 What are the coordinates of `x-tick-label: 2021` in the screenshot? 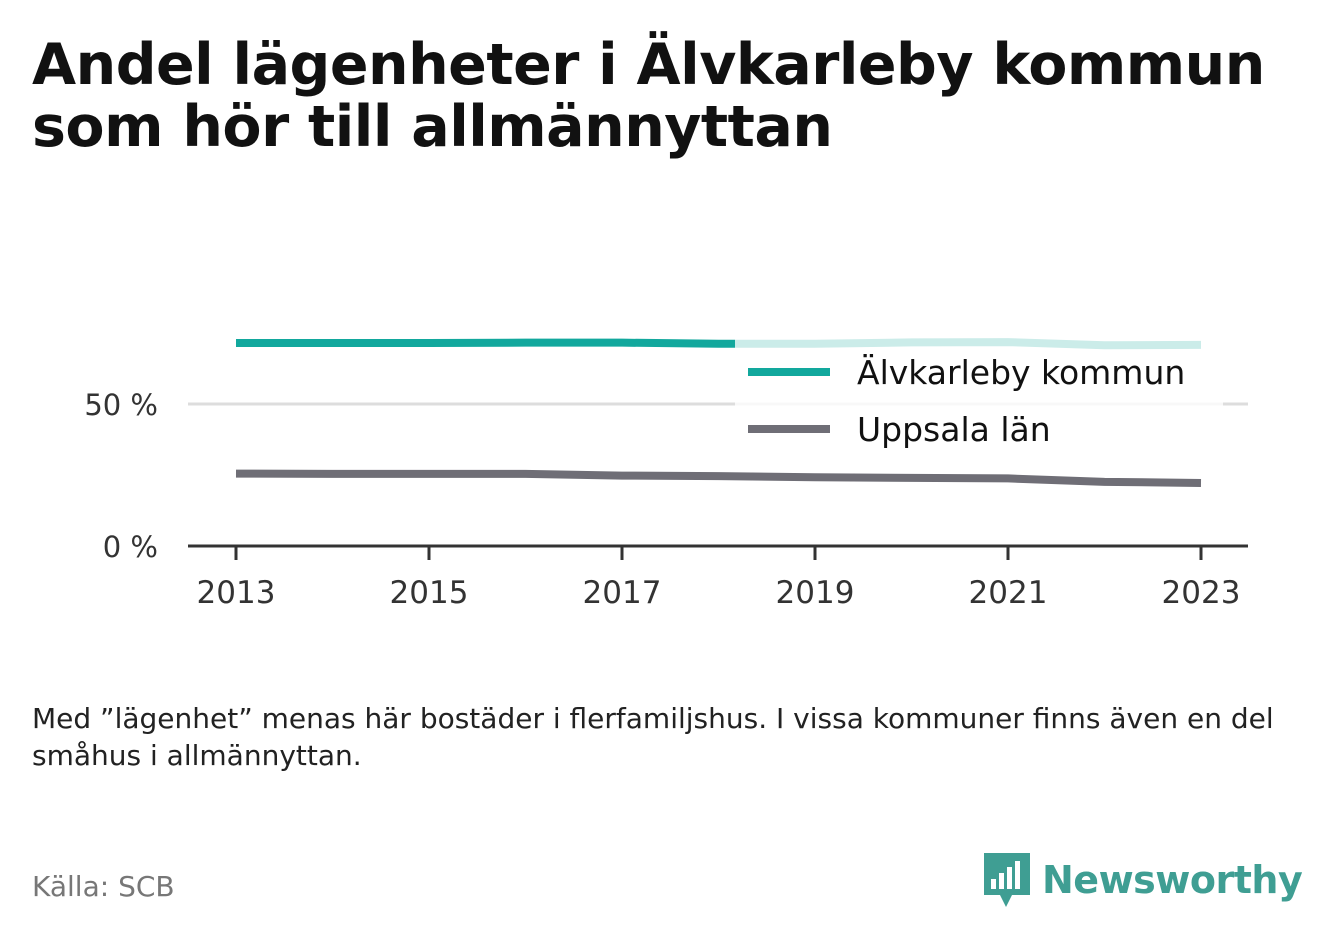 It's located at (1008, 593).